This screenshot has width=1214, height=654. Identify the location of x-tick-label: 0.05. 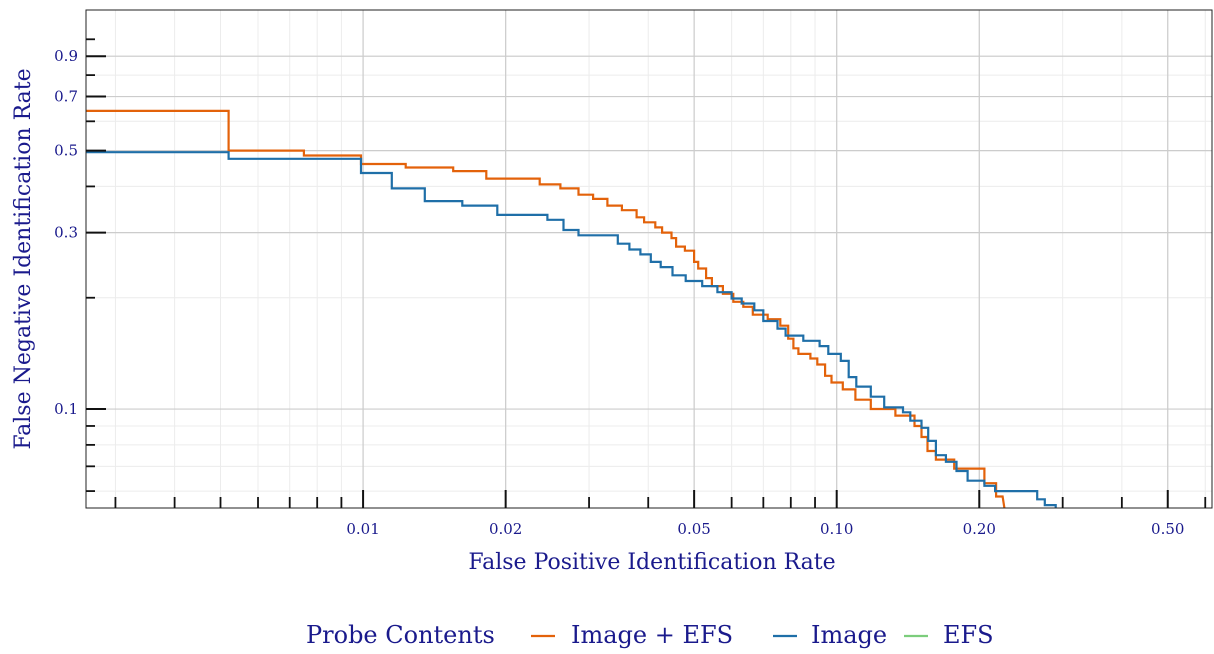
(693, 529).